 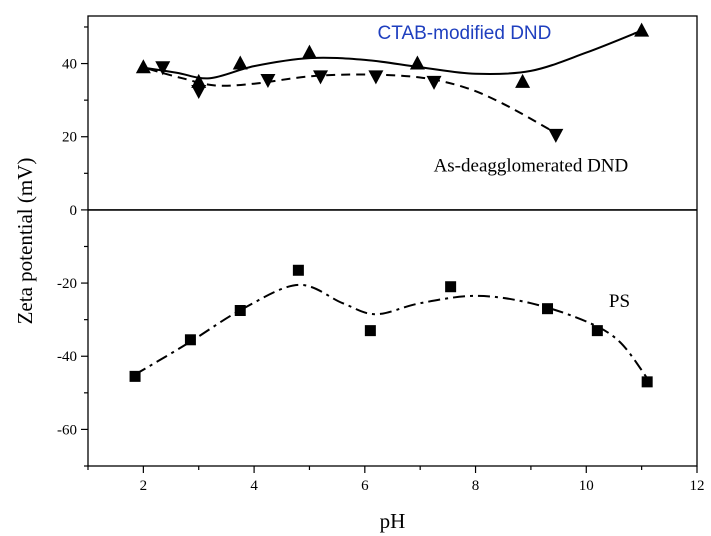 I want to click on y-tick-label: -20, so click(x=67, y=284).